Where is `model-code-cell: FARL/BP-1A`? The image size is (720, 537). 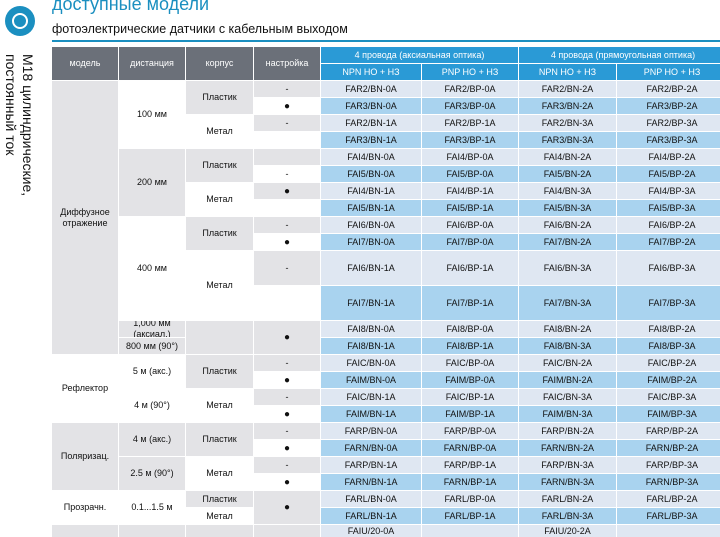 model-code-cell: FARL/BP-1A is located at coordinates (470, 516).